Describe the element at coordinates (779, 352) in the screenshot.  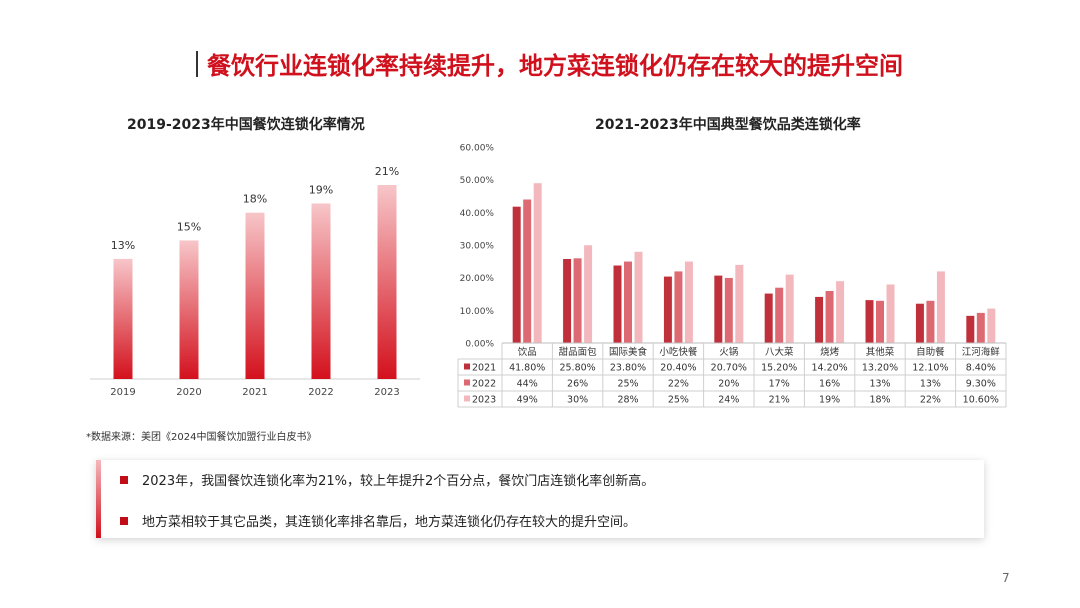
I see `chart2-x-tick-label: 八大菜` at that location.